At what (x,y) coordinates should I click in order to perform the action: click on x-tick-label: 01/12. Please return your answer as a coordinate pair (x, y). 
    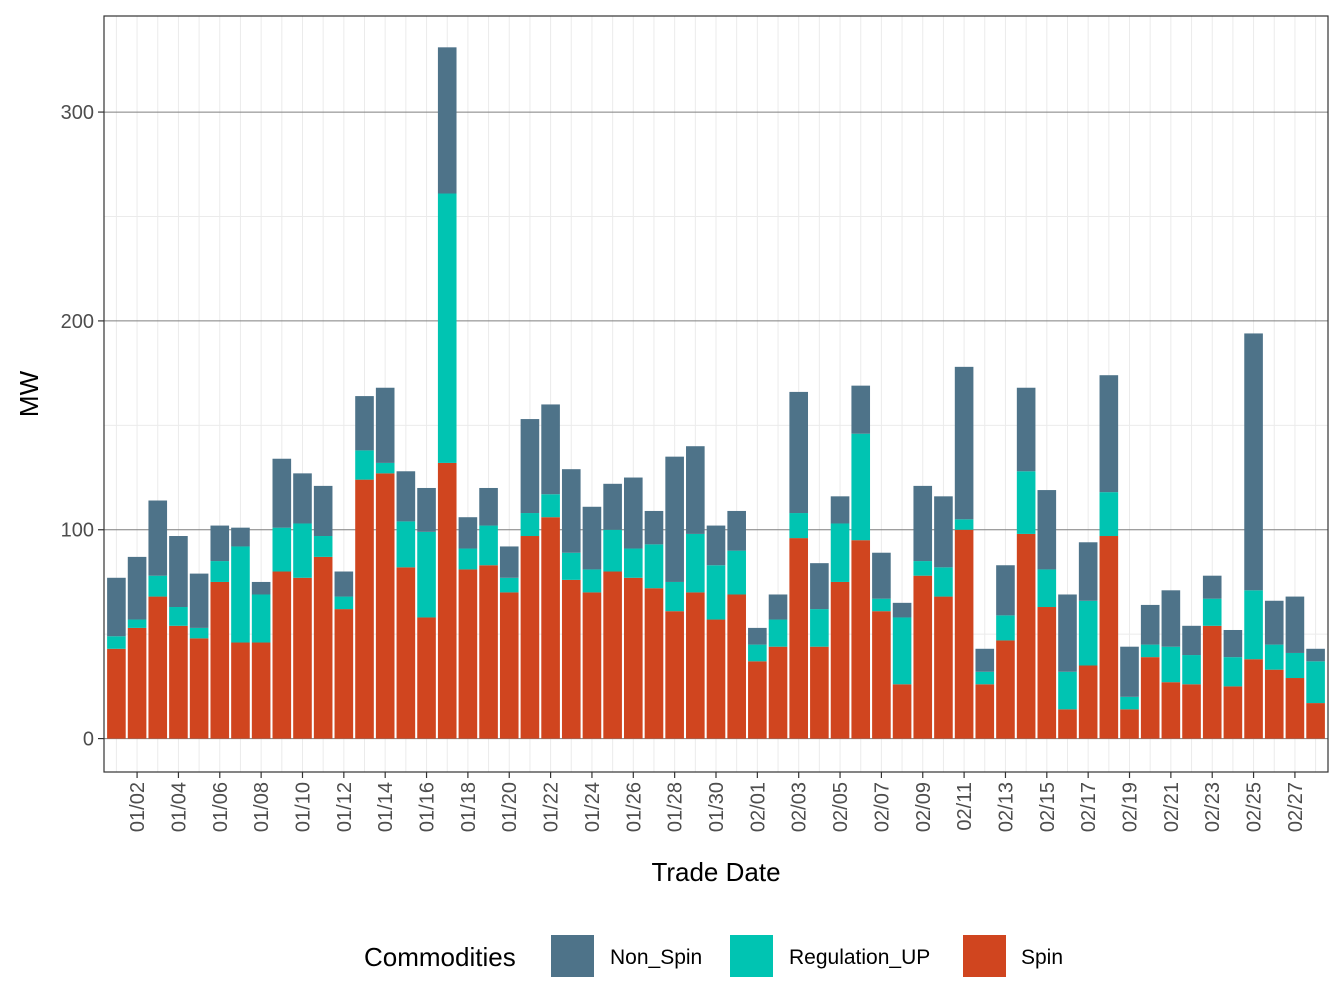
    Looking at the image, I should click on (345, 807).